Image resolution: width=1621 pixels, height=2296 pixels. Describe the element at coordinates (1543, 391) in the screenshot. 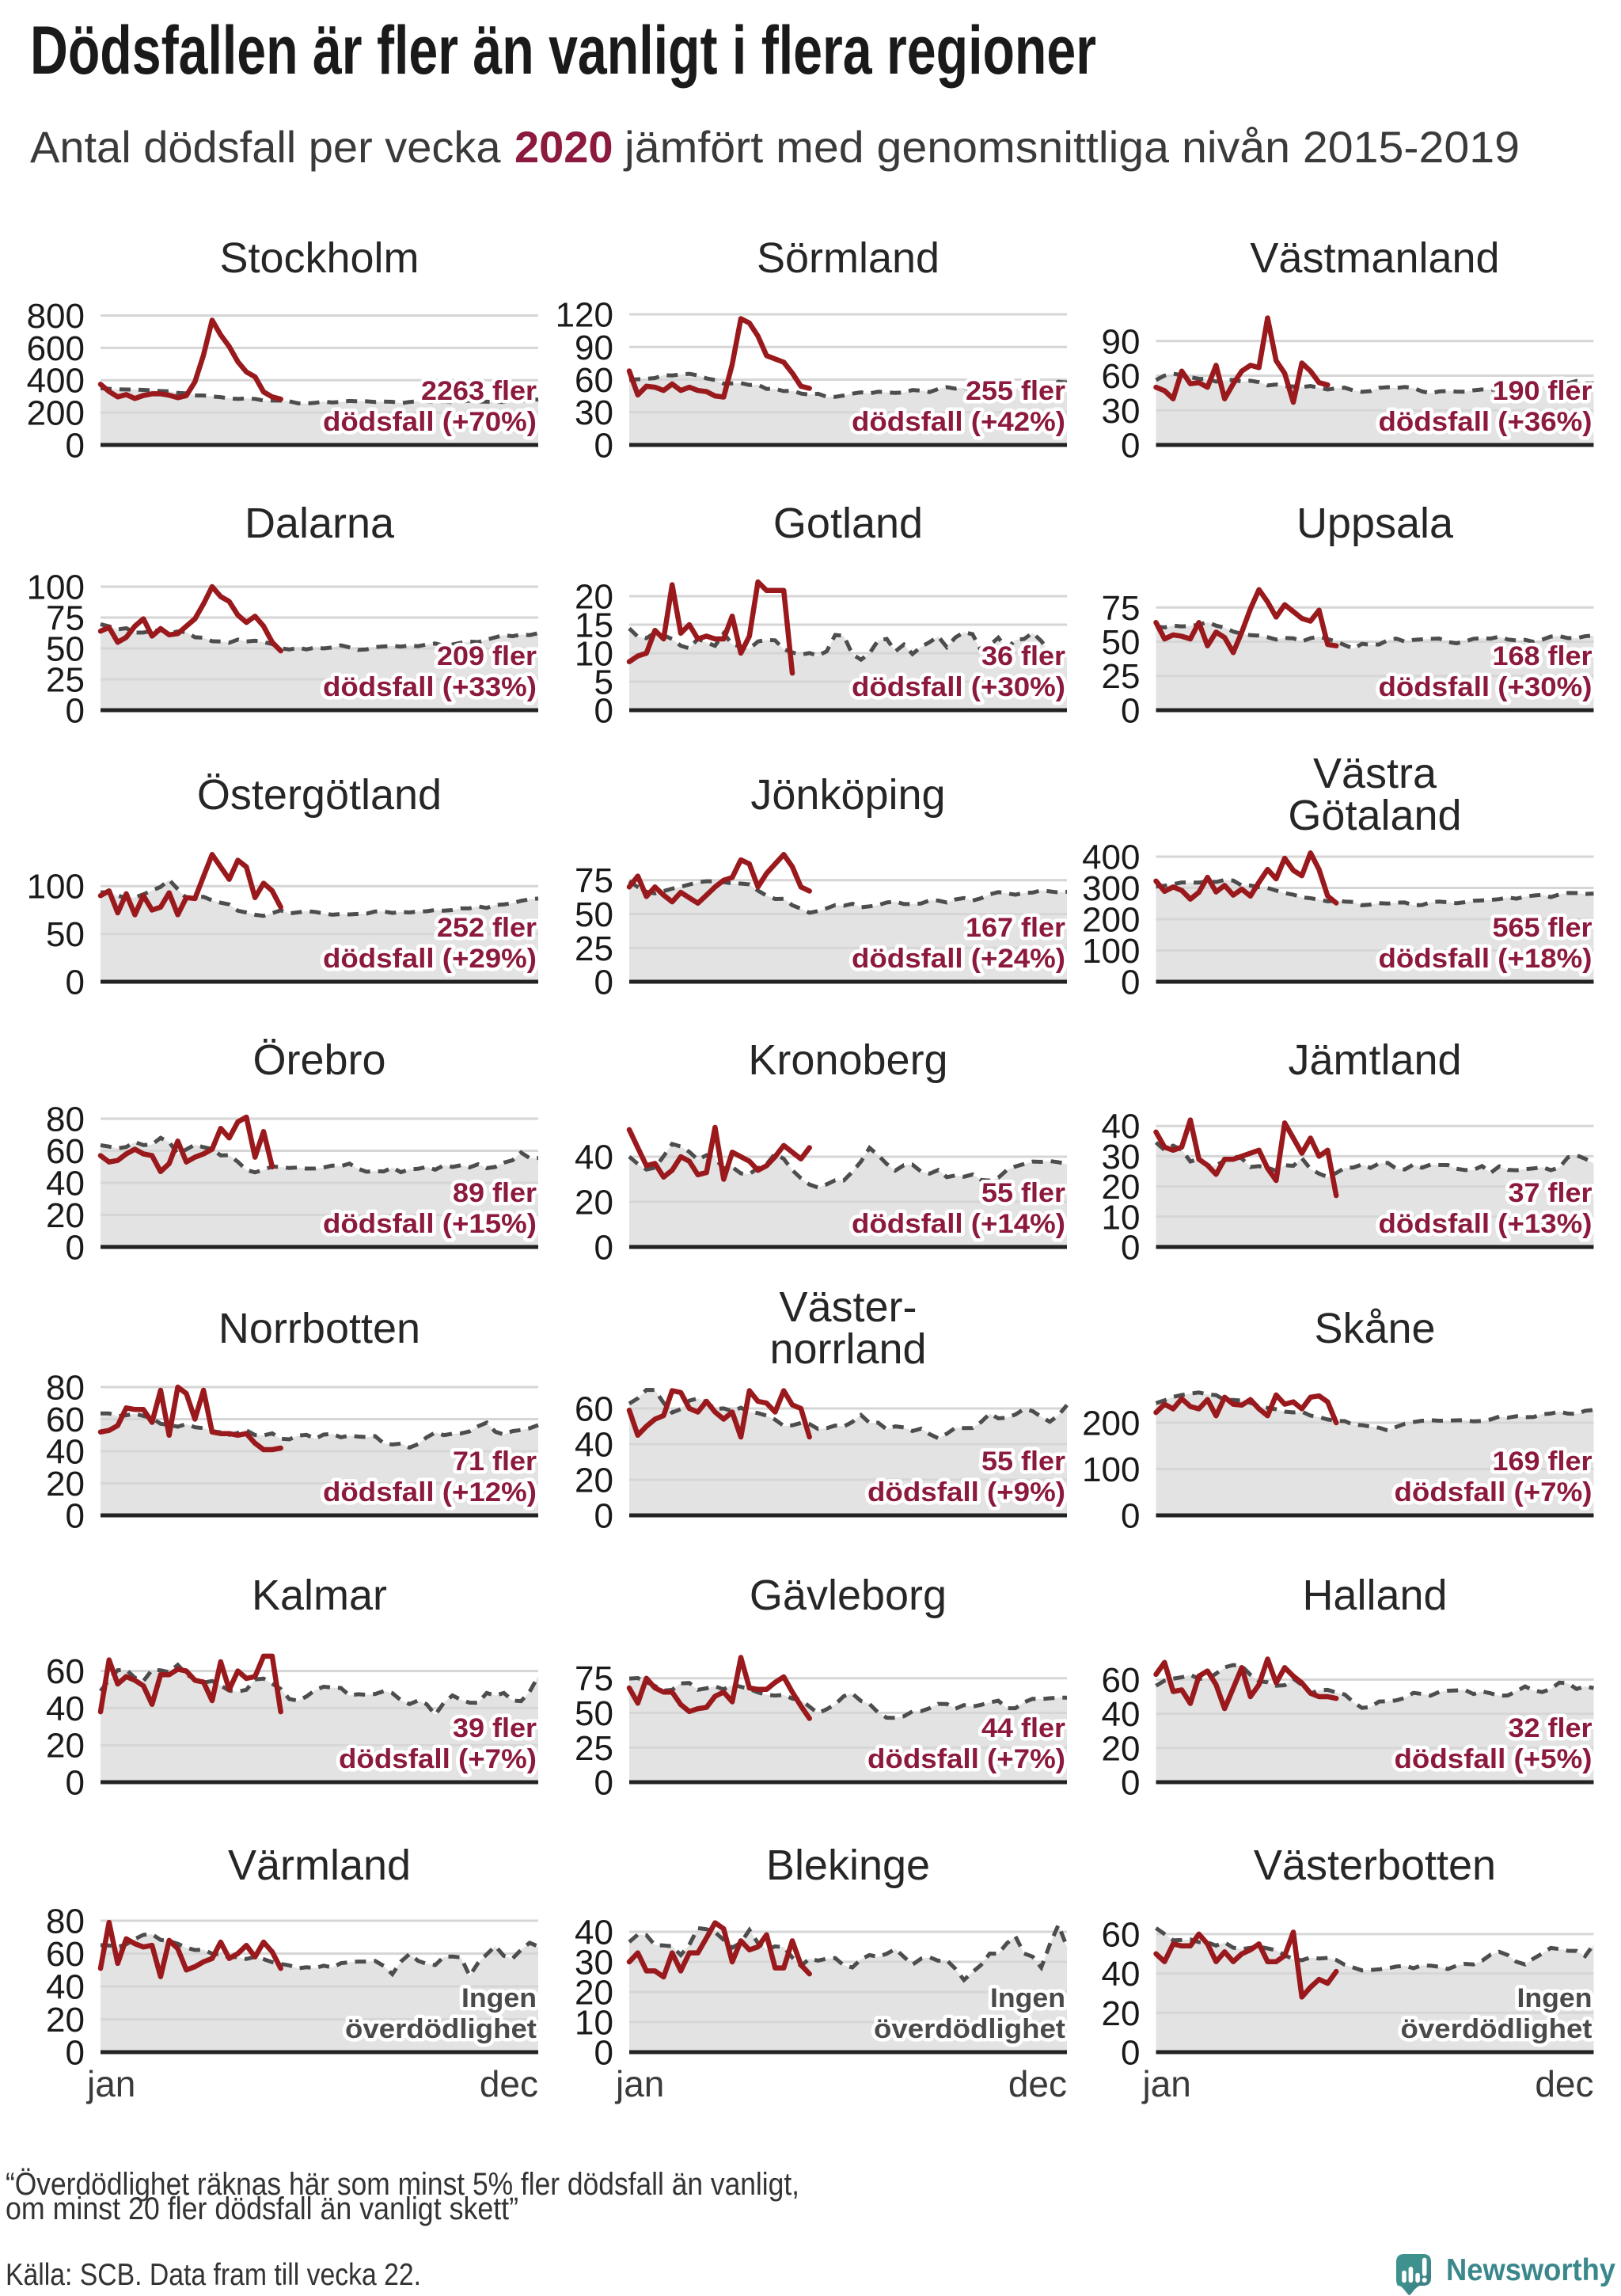

I see `svg-text: 190 fler` at that location.